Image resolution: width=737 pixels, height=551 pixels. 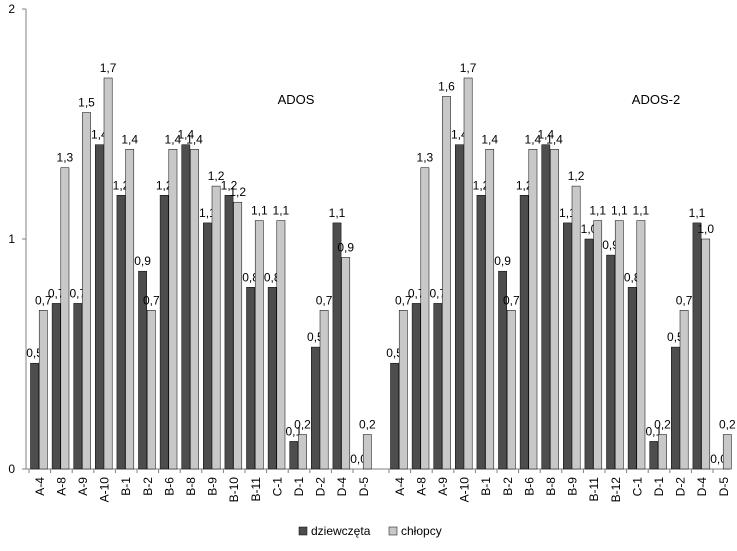 I want to click on category-label: B-11, so click(x=256, y=489).